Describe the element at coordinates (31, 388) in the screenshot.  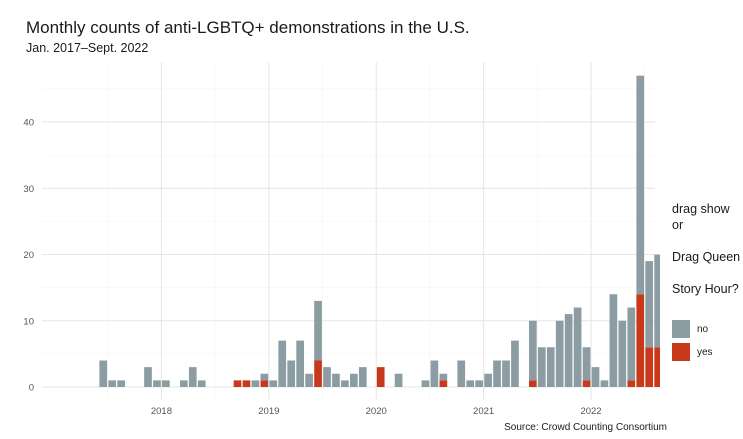
I see `y-tick-label: 0` at that location.